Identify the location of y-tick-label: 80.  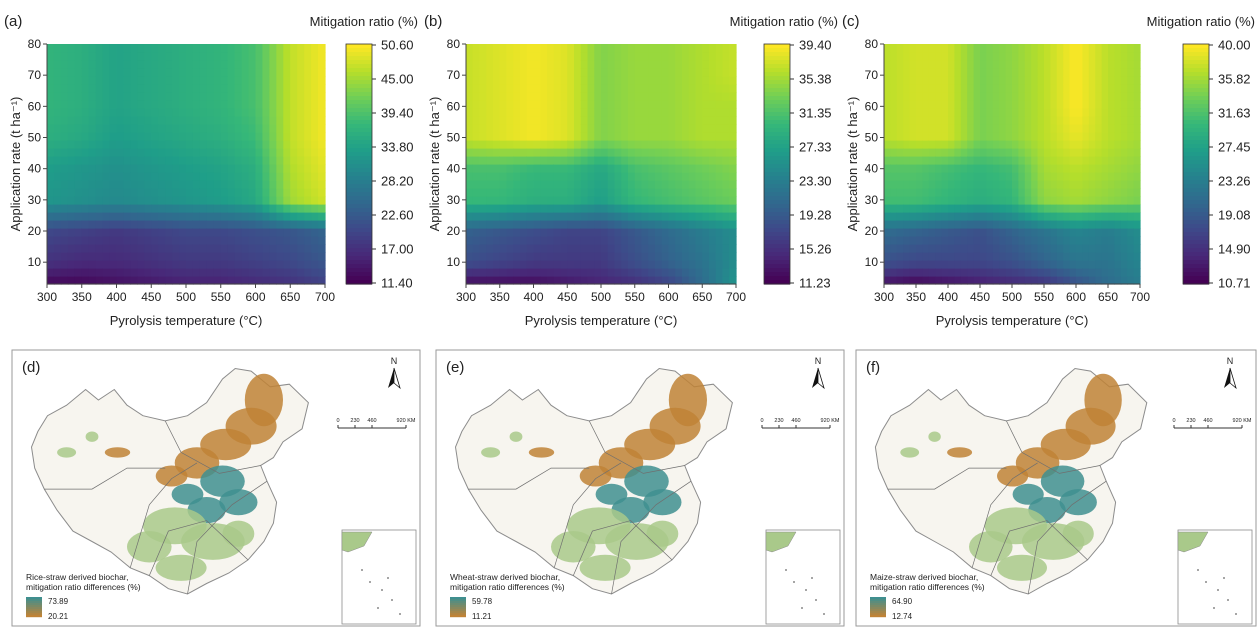
(454, 44).